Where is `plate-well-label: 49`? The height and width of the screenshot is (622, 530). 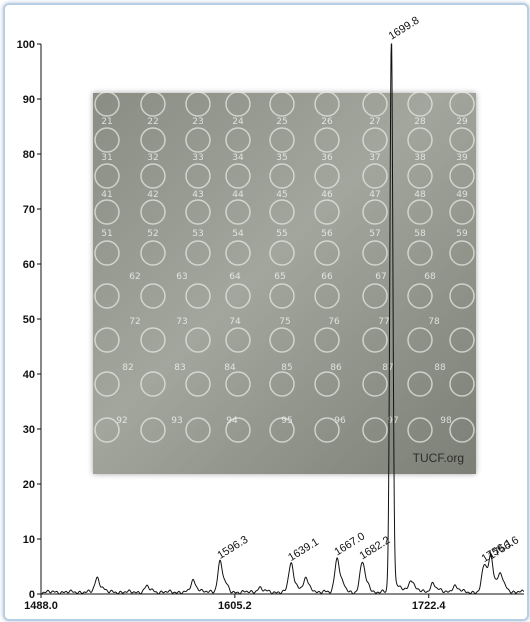
plate-well-label: 49 is located at coordinates (462, 195).